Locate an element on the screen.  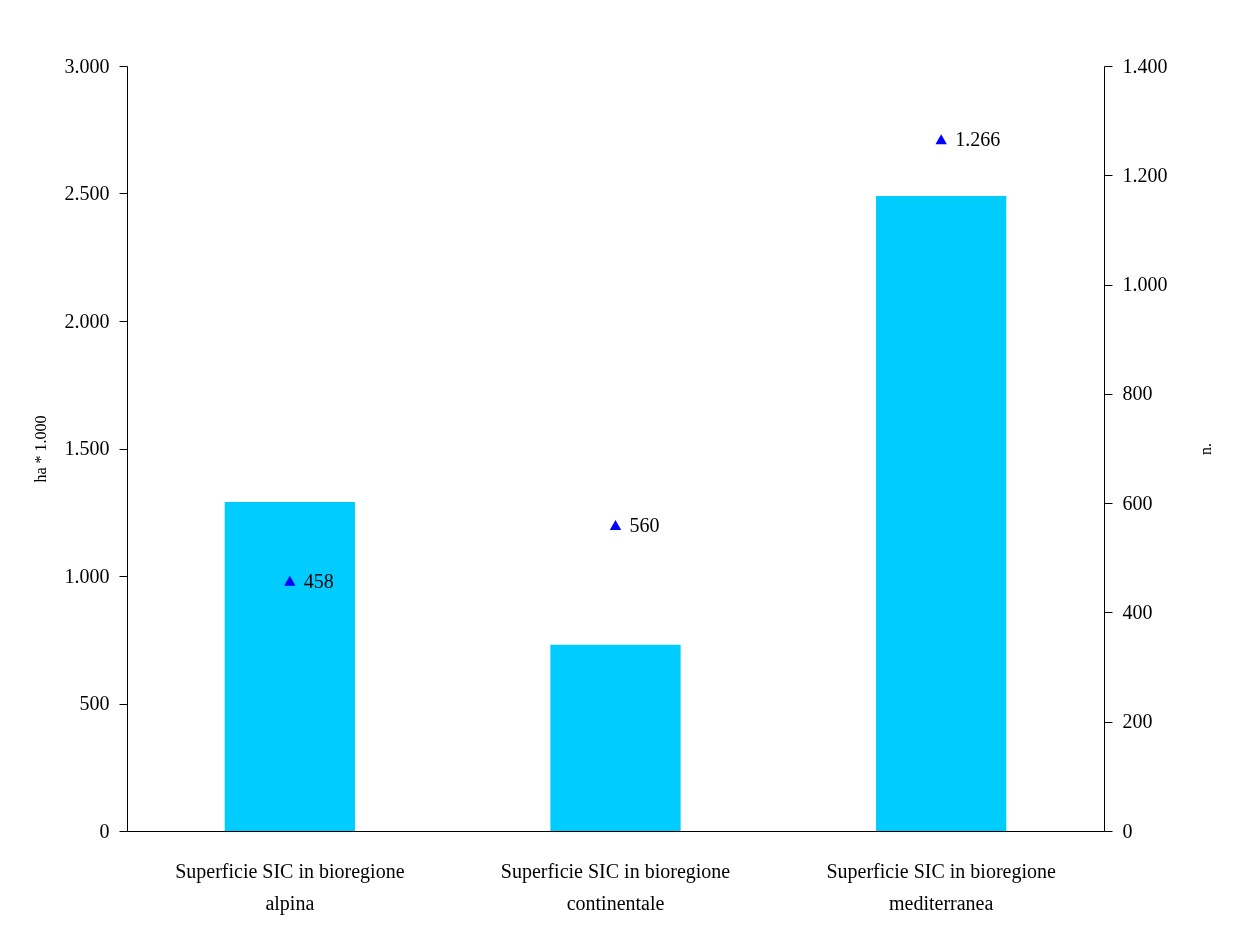
y-tick-label: 0 is located at coordinates (104, 830).